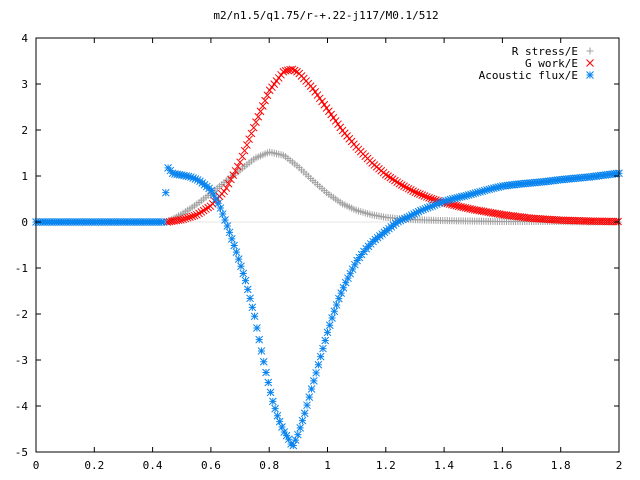  What do you see at coordinates (21, 314) in the screenshot?
I see `y-tick-label: -2` at bounding box center [21, 314].